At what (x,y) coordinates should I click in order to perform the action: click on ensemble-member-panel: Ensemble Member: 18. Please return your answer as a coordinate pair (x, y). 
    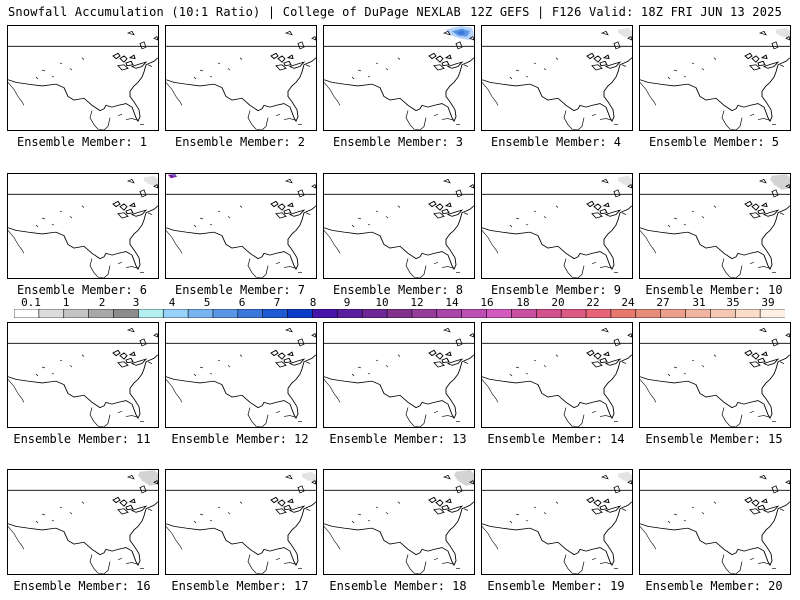
    Looking at the image, I should click on (399, 531).